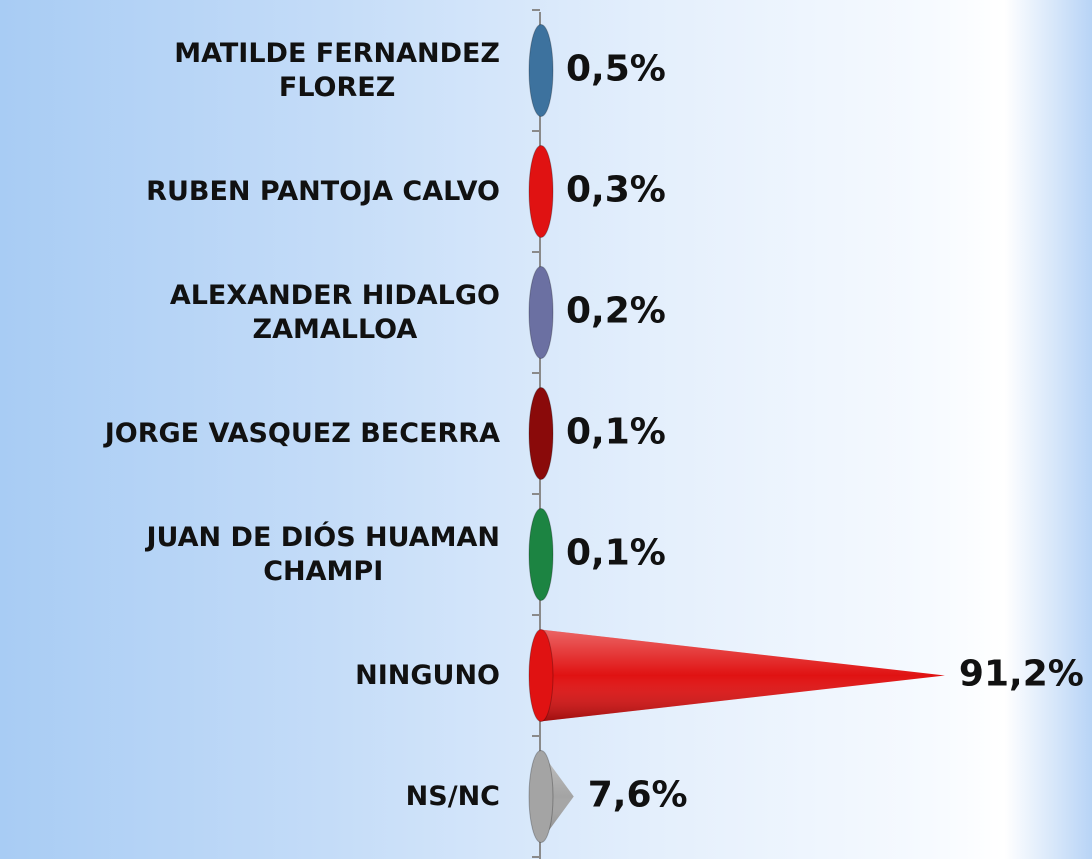 The width and height of the screenshot is (1092, 859). I want to click on category-label: MATILDE FERNANDEZ FLOREZ, so click(337, 70).